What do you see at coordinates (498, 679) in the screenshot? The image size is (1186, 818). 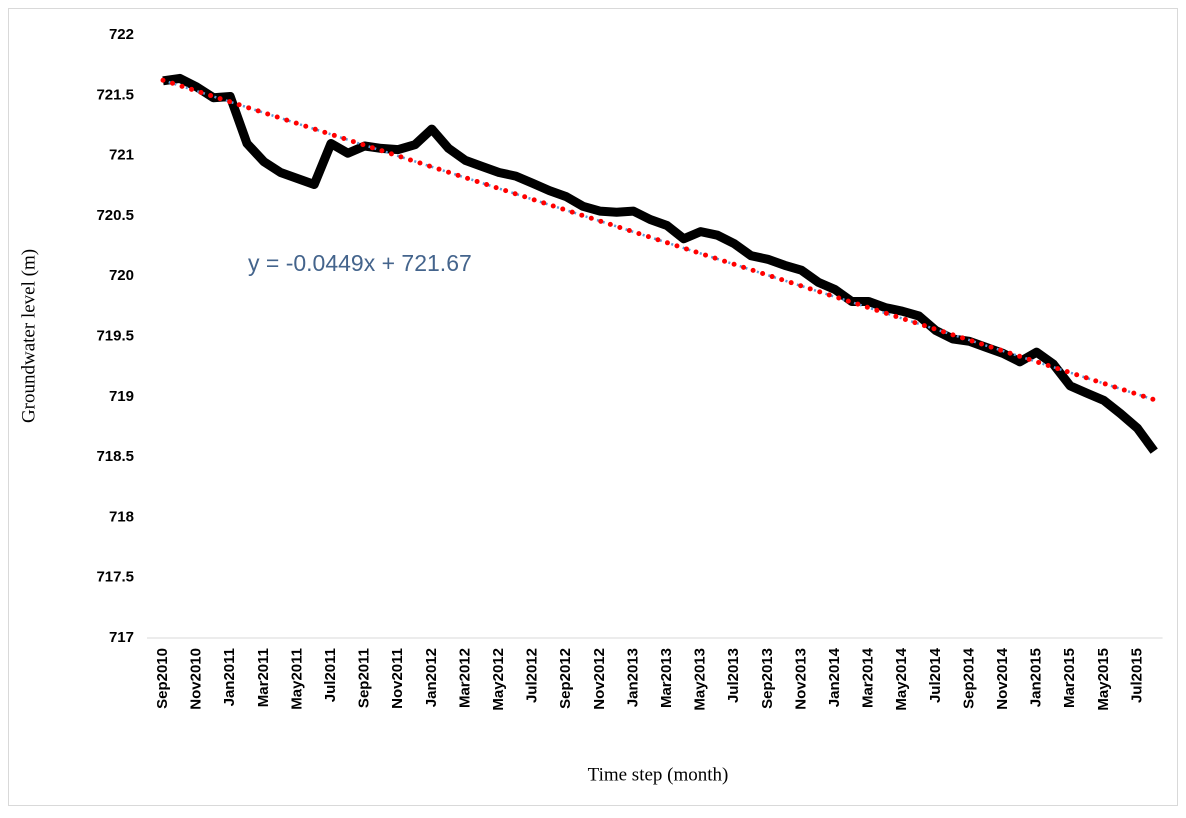 I see `x-tick-label: May2012` at bounding box center [498, 679].